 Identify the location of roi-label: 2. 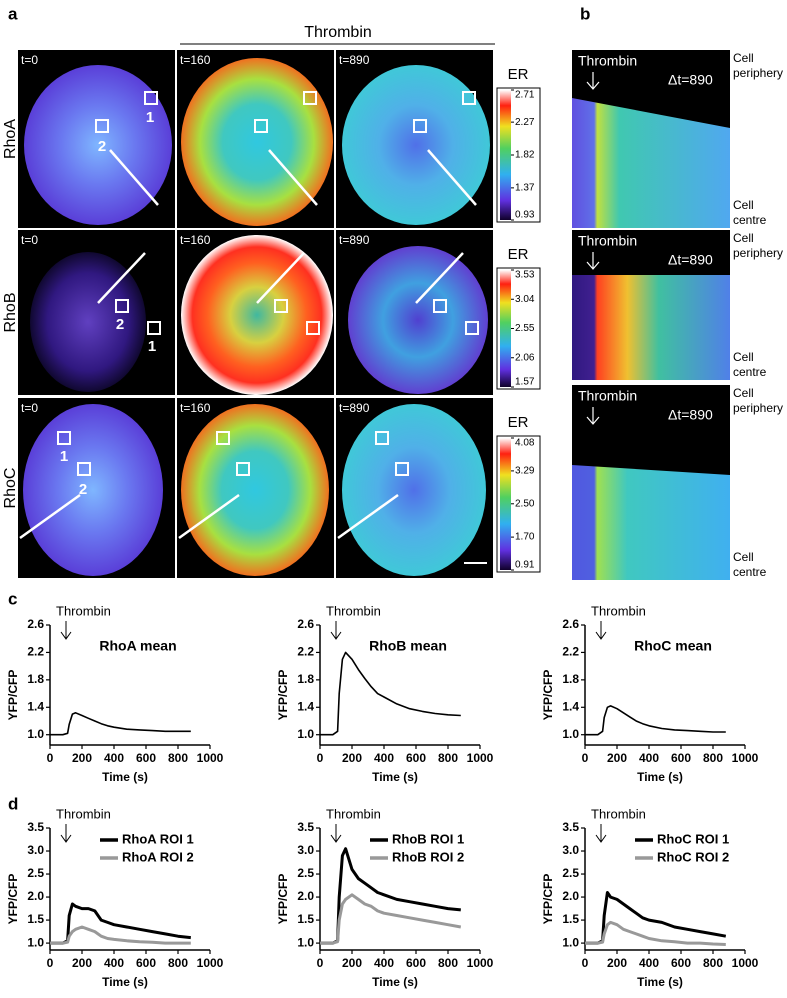
(120, 324).